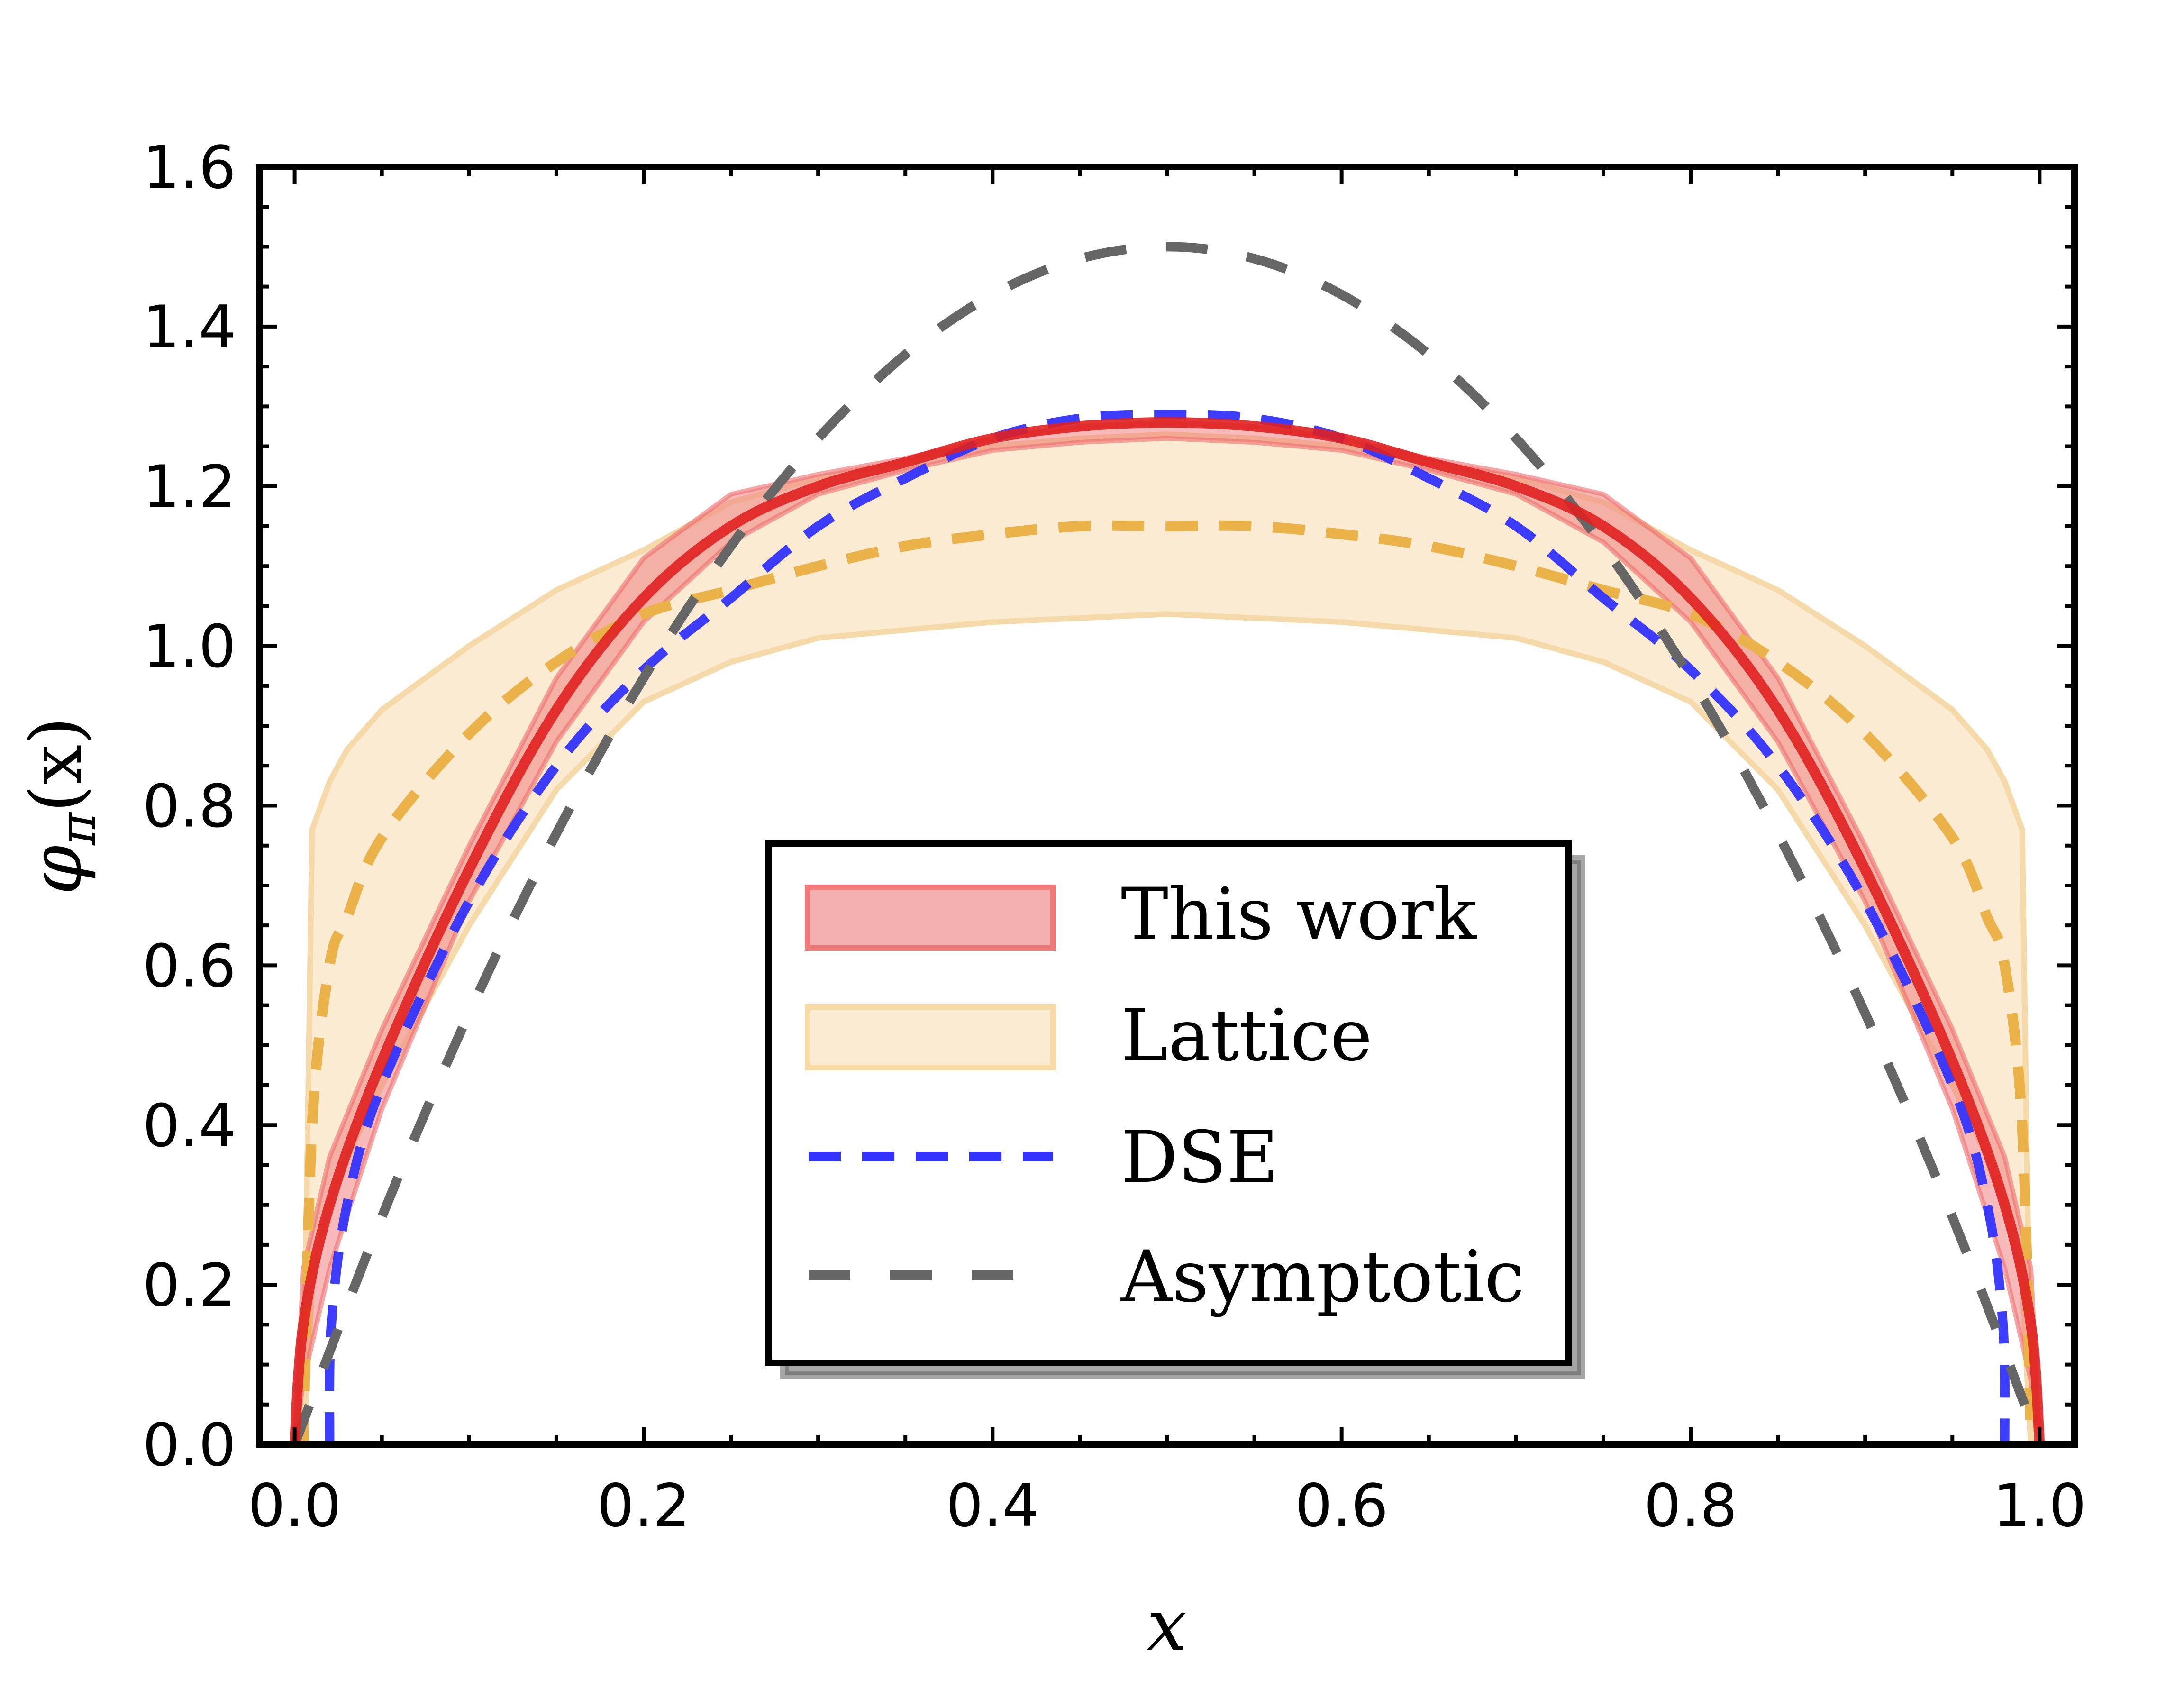  I want to click on legend-label-asymptotic: Asymptotic, so click(1322, 1277).